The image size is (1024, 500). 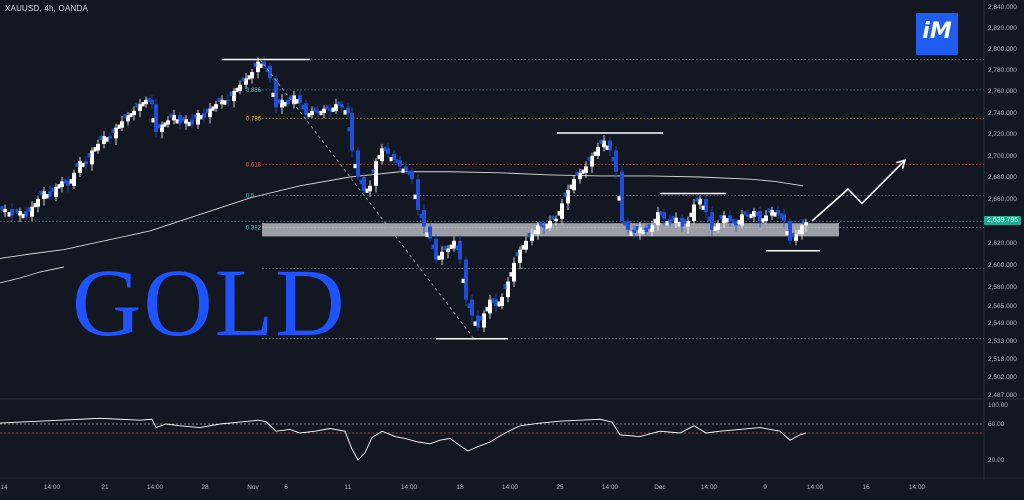 I want to click on fib-level-label: 0.382, so click(x=254, y=229).